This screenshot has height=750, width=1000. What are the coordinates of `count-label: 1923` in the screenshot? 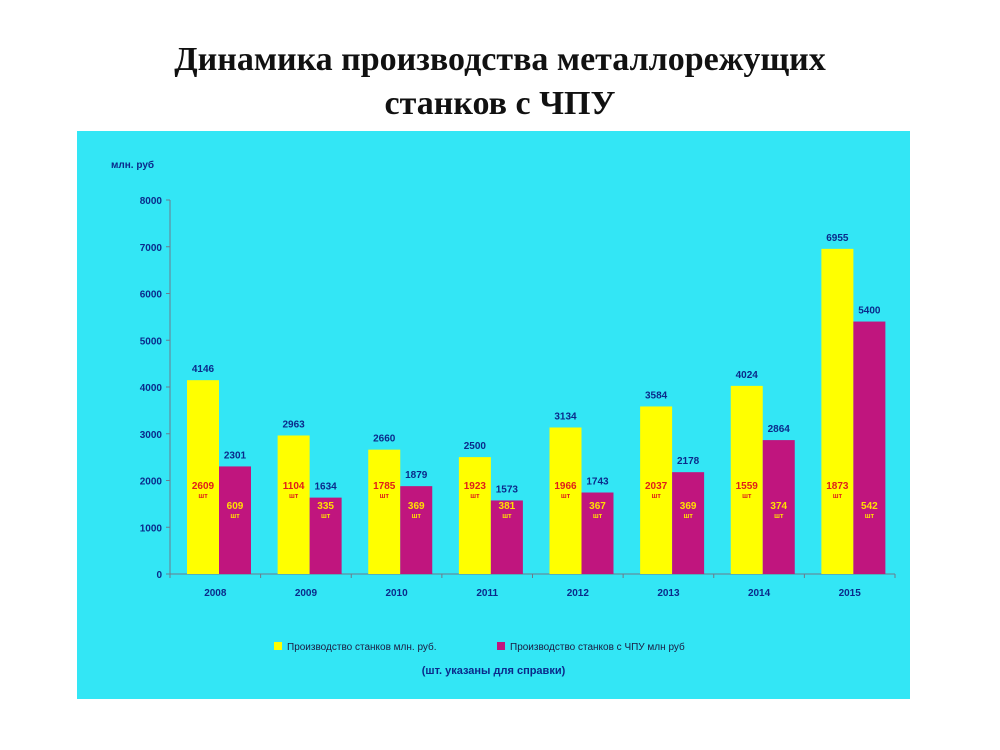 It's located at (475, 486).